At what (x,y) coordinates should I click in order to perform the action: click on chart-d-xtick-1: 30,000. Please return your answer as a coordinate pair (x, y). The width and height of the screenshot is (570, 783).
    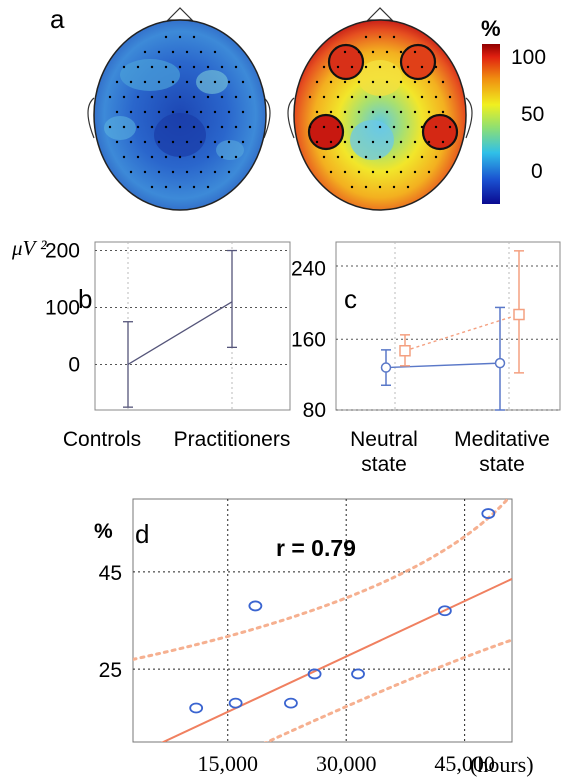
    Looking at the image, I should click on (346, 763).